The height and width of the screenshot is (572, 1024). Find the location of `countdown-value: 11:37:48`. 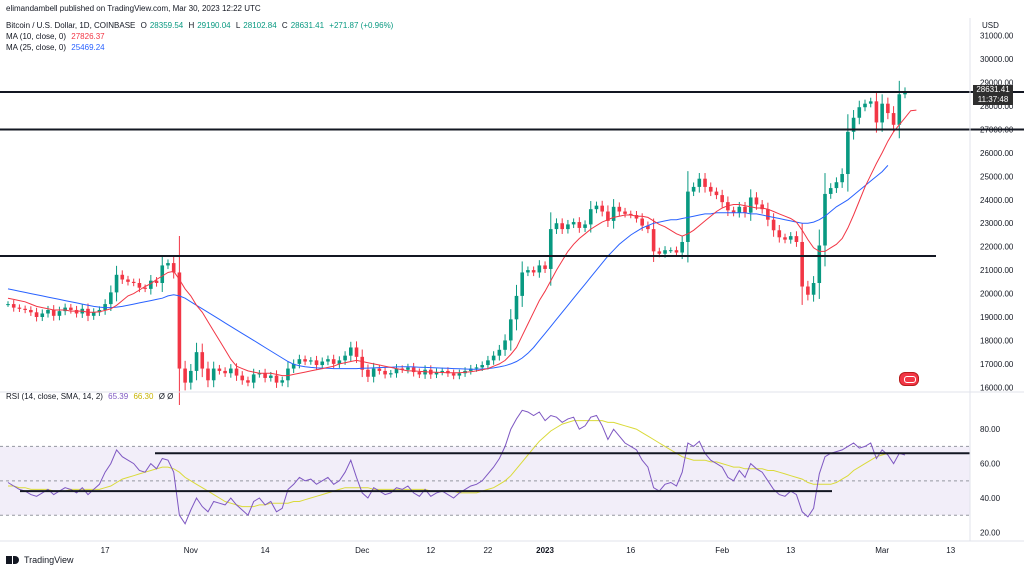

countdown-value: 11:37:48 is located at coordinates (993, 99).